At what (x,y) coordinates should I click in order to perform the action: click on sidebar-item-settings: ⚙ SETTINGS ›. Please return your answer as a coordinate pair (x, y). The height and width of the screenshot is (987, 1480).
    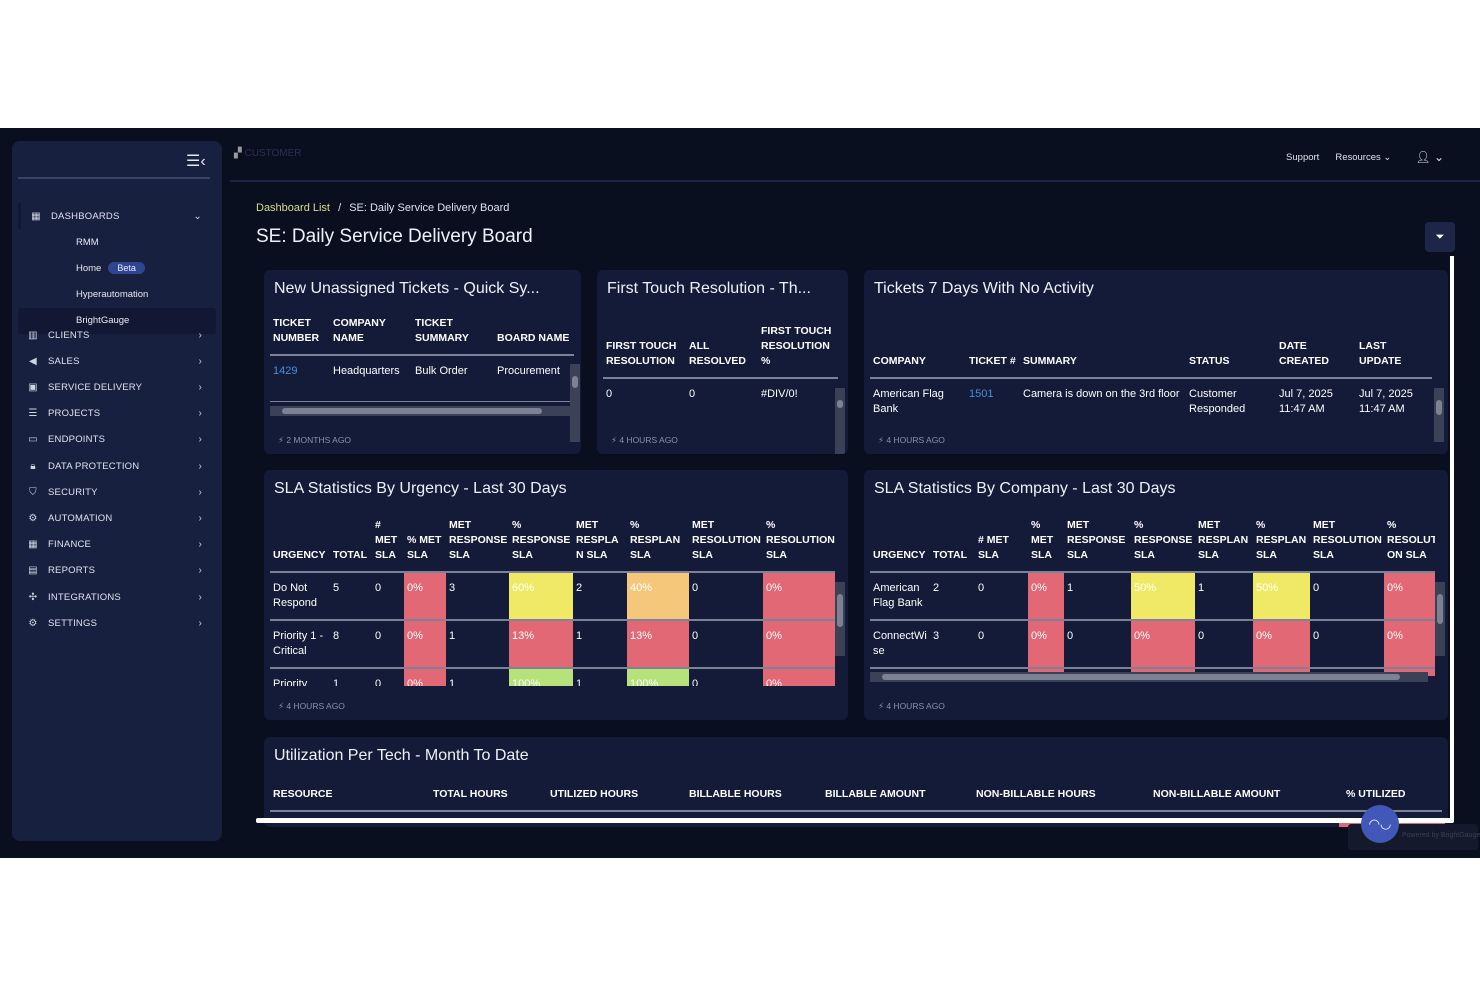
    Looking at the image, I should click on (117, 623).